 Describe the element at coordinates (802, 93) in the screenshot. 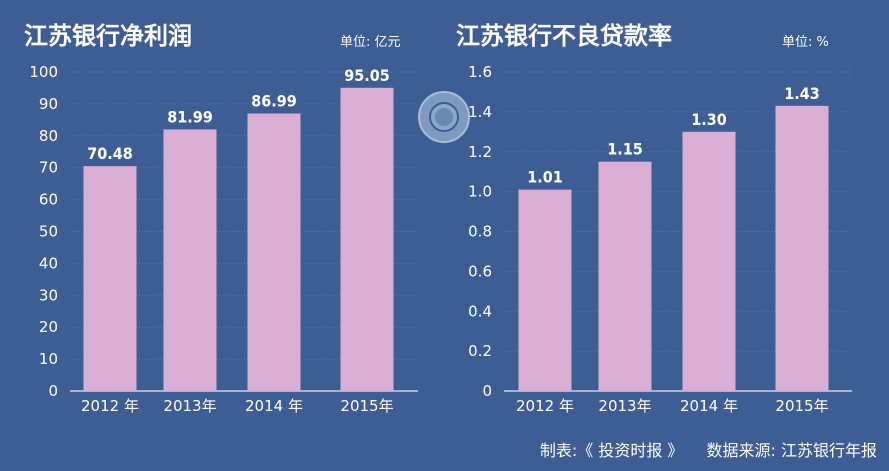

I see `npl-ratio-data-label: 1.43` at that location.